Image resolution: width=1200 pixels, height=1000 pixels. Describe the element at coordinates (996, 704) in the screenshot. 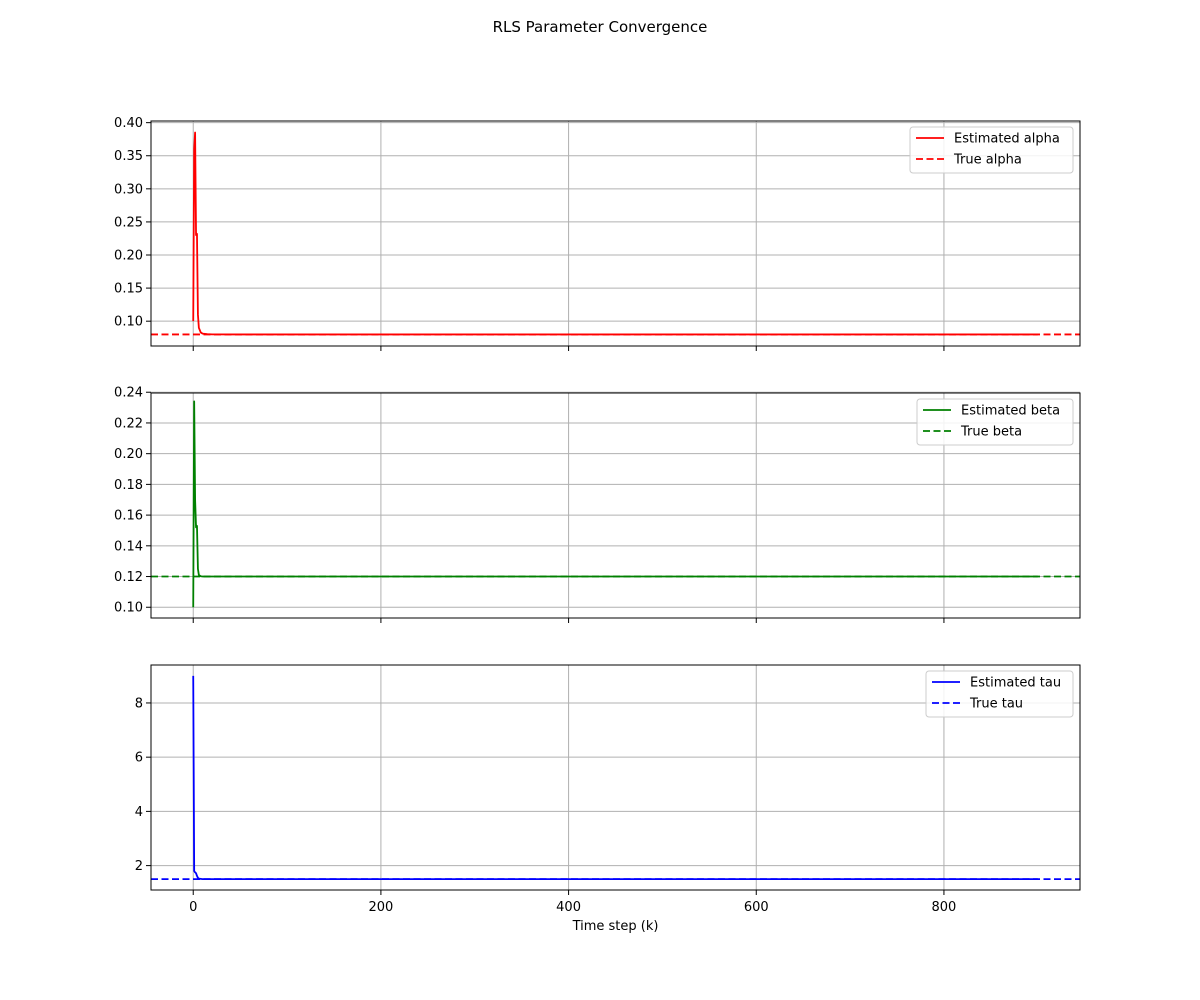

I see `legend-label: True tau` at that location.